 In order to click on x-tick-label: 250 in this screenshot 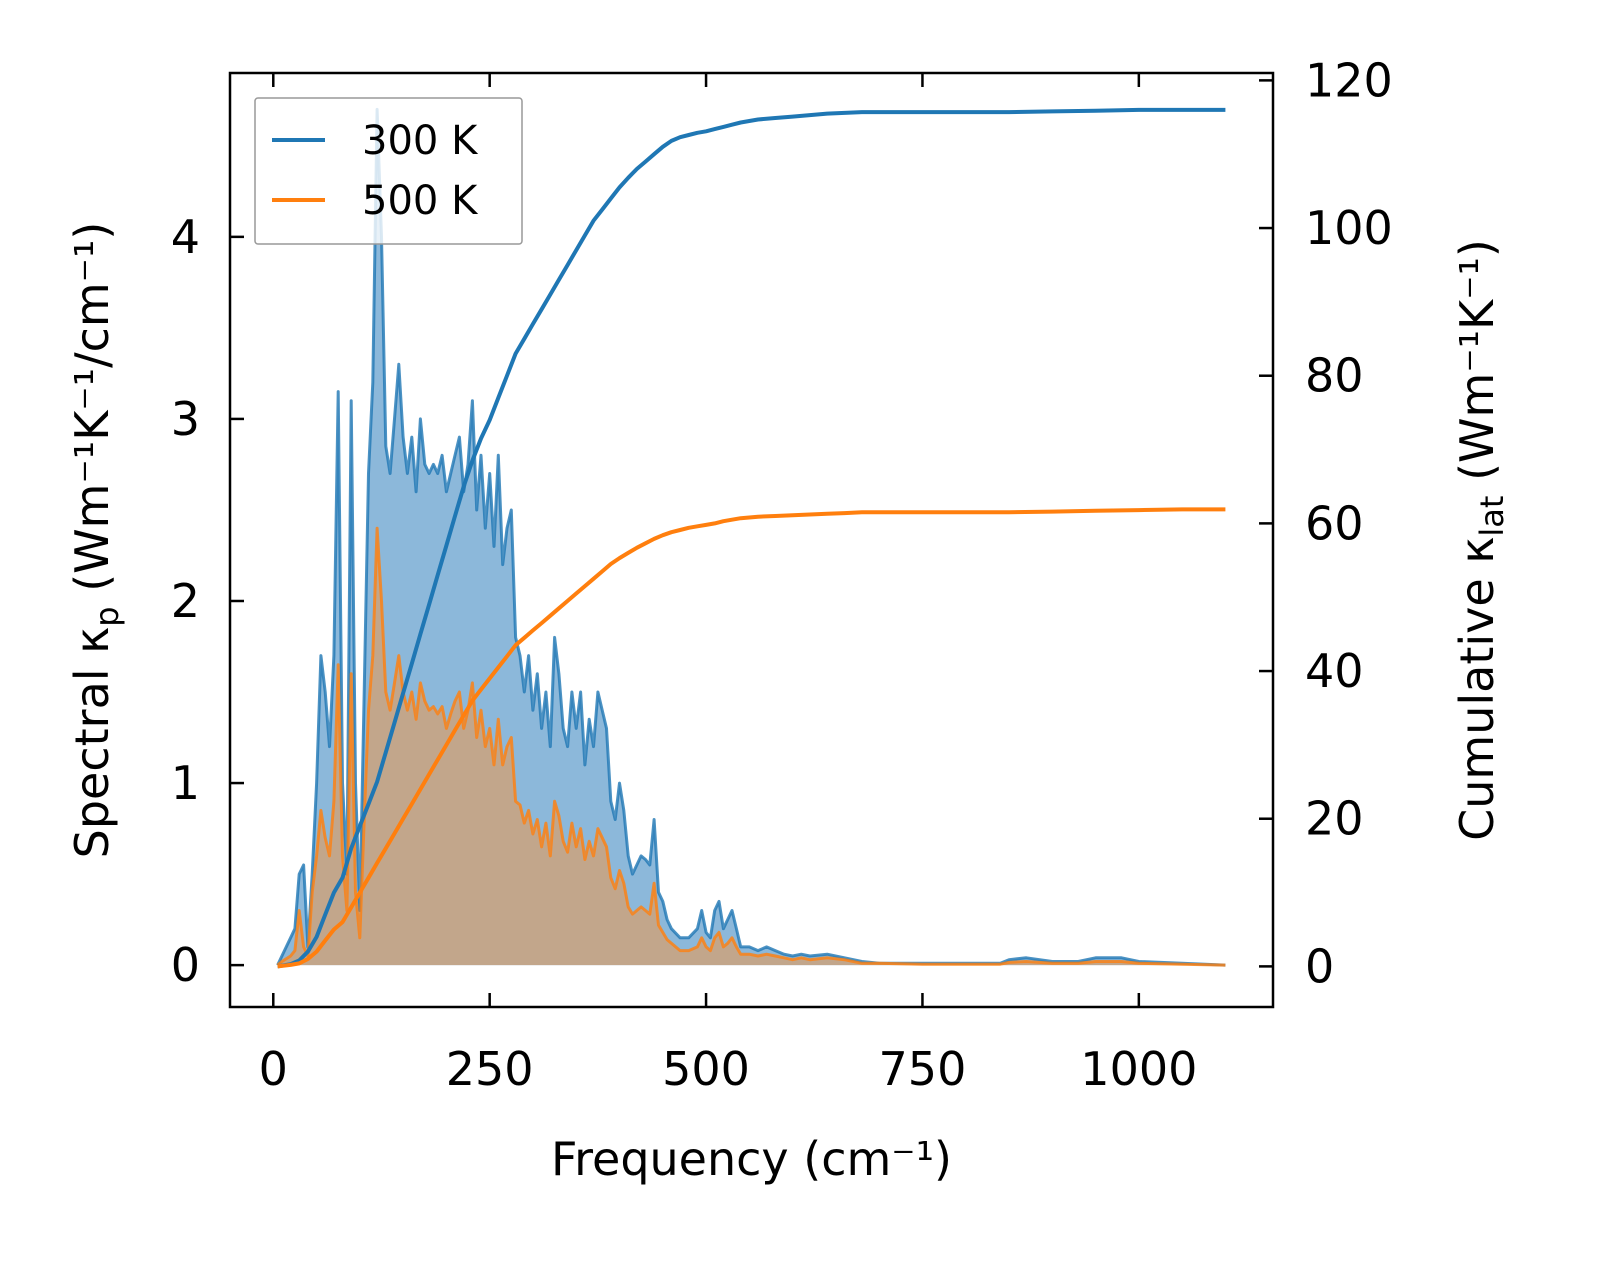, I will do `click(490, 1069)`.